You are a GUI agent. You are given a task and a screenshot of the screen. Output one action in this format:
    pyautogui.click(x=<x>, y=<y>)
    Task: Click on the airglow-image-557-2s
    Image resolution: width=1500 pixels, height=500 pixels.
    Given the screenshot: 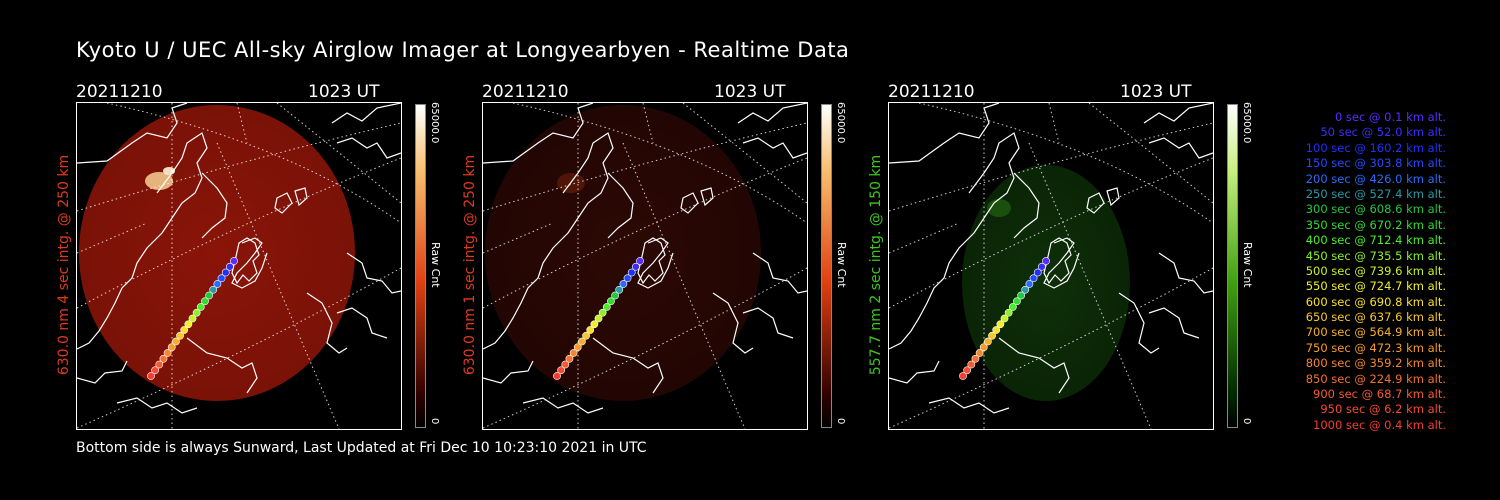 What is the action you would take?
    pyautogui.click(x=1051, y=266)
    